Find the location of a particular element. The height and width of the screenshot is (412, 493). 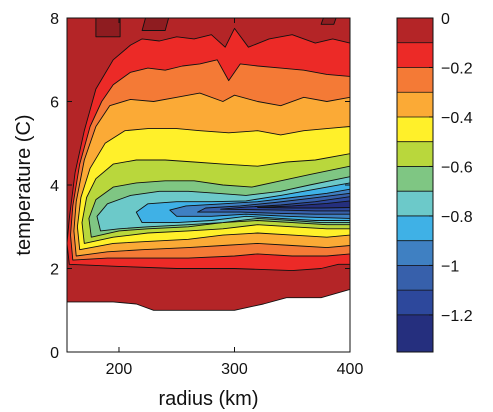

colorbar-tick-label-0: 0 is located at coordinates (445, 19).